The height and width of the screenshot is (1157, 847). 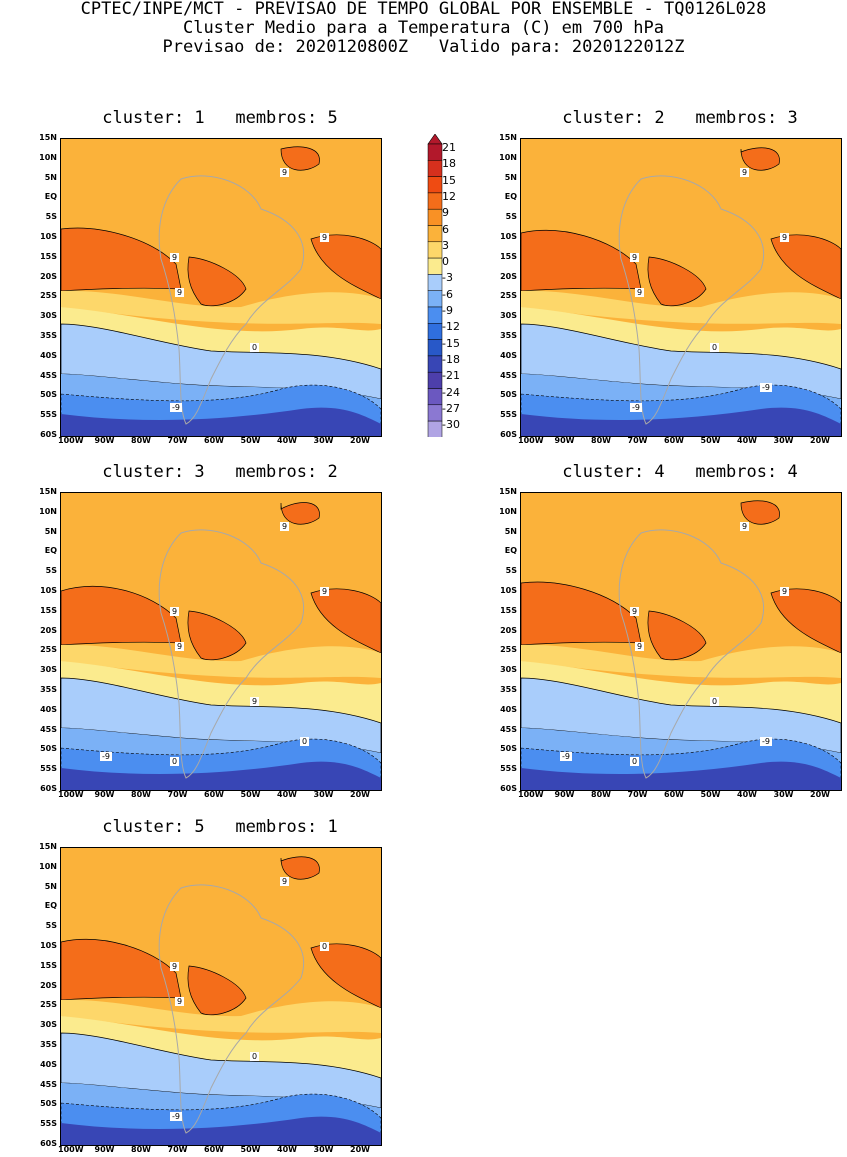 I want to click on colorbar-label: -15, so click(x=451, y=343).